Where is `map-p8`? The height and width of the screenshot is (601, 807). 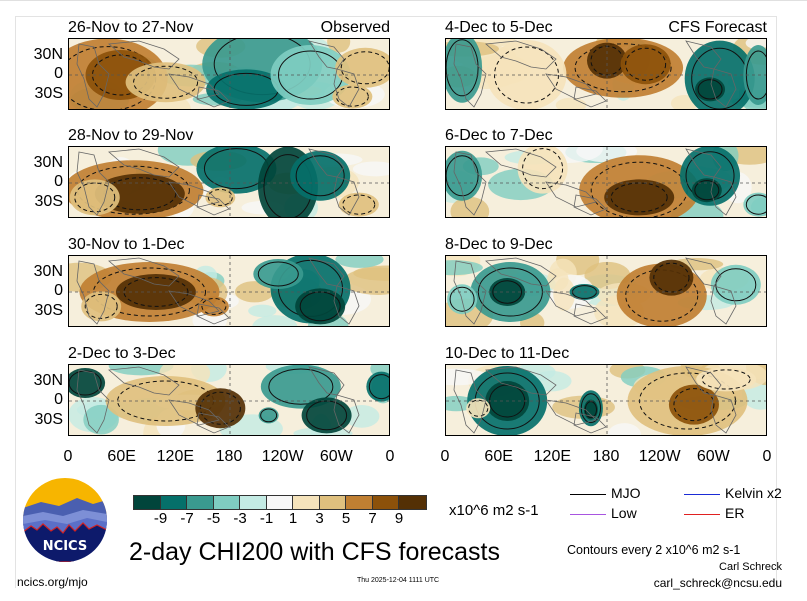 map-p8 is located at coordinates (606, 400).